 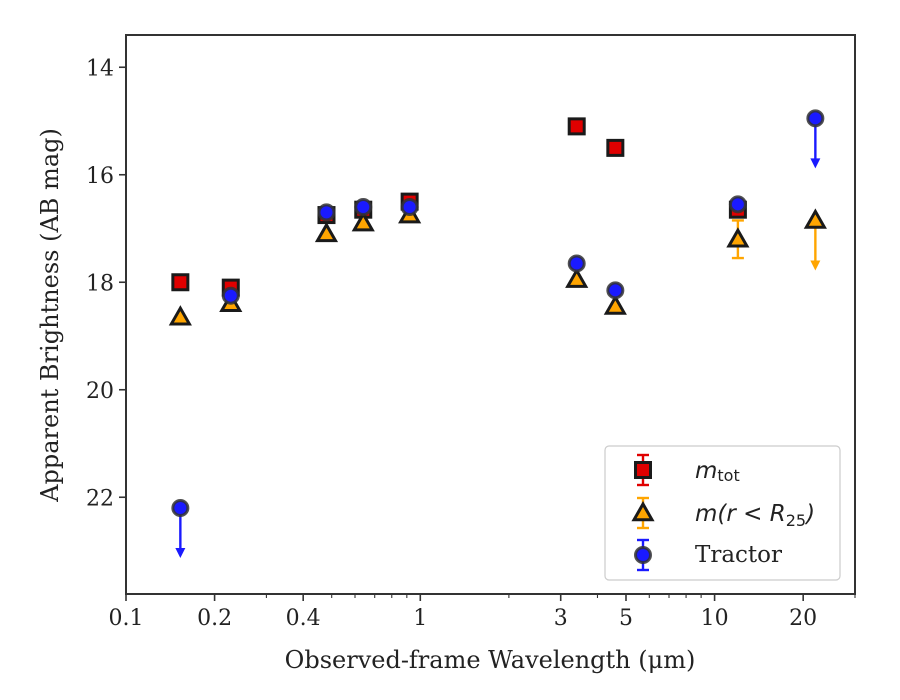 I want to click on x-axis-title: Observed-frame Wavelength (μm), so click(x=490, y=660).